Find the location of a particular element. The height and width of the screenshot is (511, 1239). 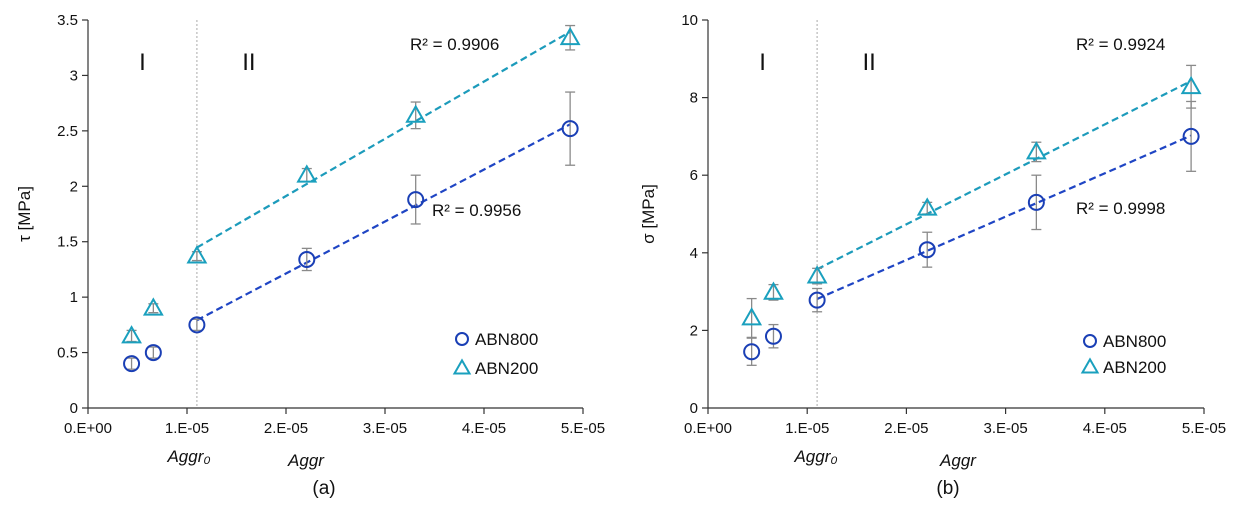

panel-b-x-tick-label: 5.E-05 is located at coordinates (1204, 428).